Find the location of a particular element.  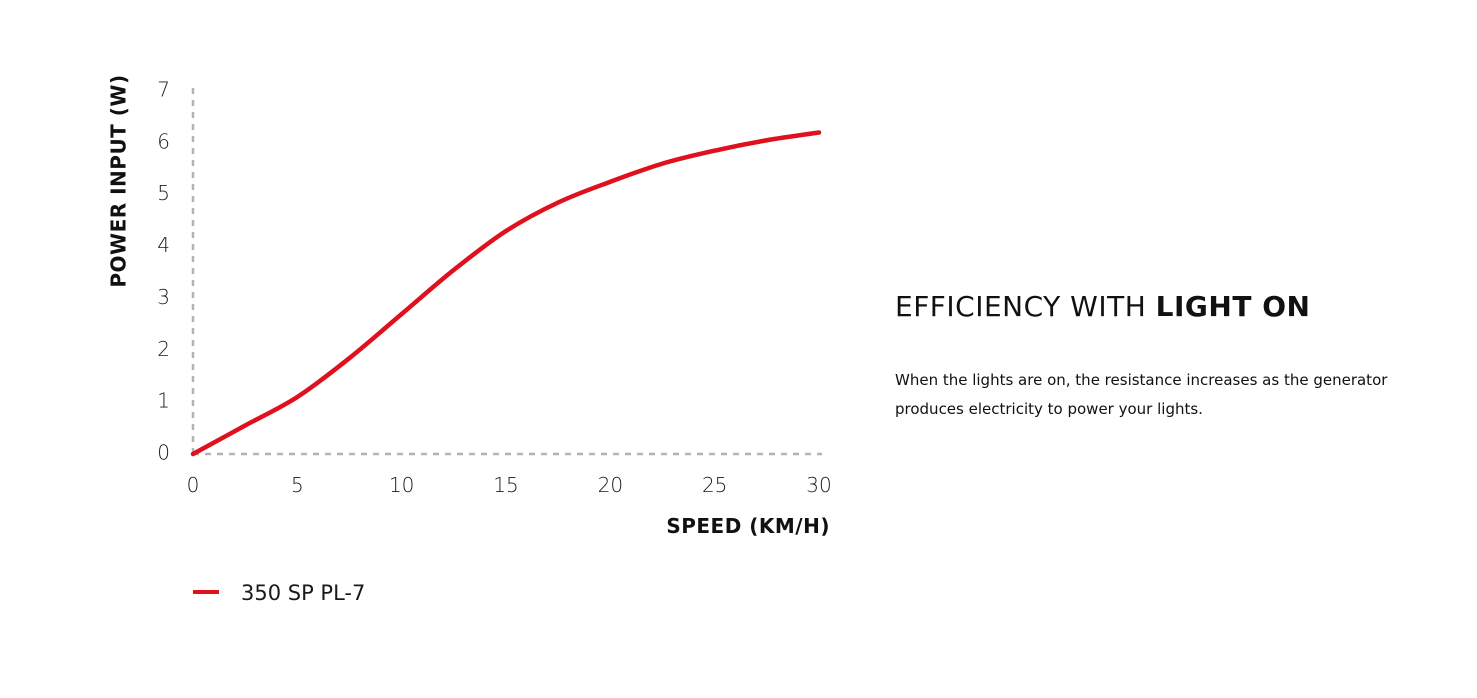

x-tick-label: 30 is located at coordinates (818, 485).